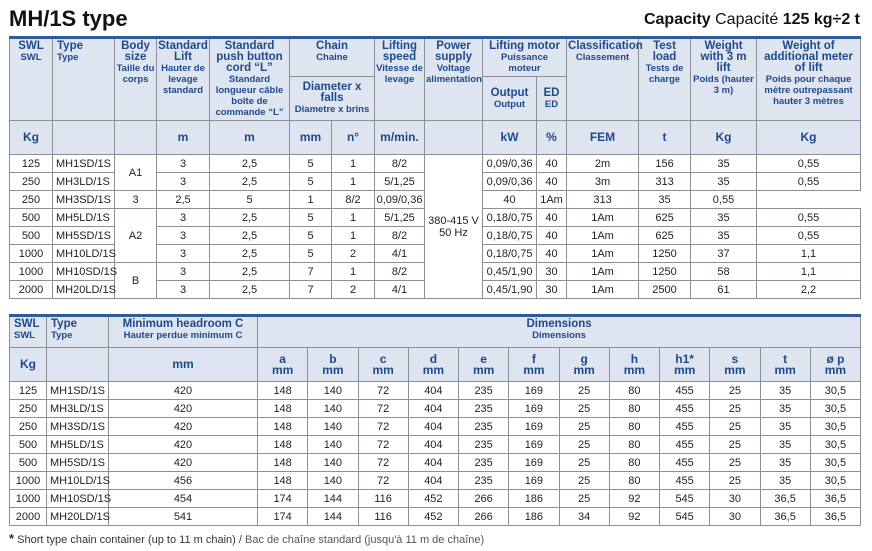  Describe the element at coordinates (559, 324) in the screenshot. I see `header-text: Dimensions` at that location.